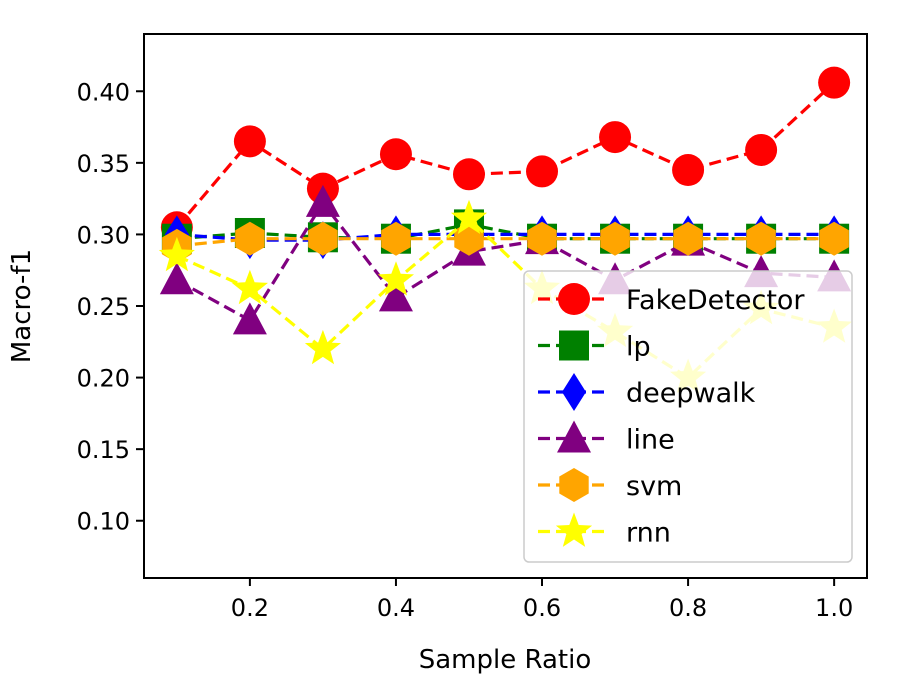 This screenshot has width=913, height=685. What do you see at coordinates (606, 438) in the screenshot?
I see `legend-item-line: line` at bounding box center [606, 438].